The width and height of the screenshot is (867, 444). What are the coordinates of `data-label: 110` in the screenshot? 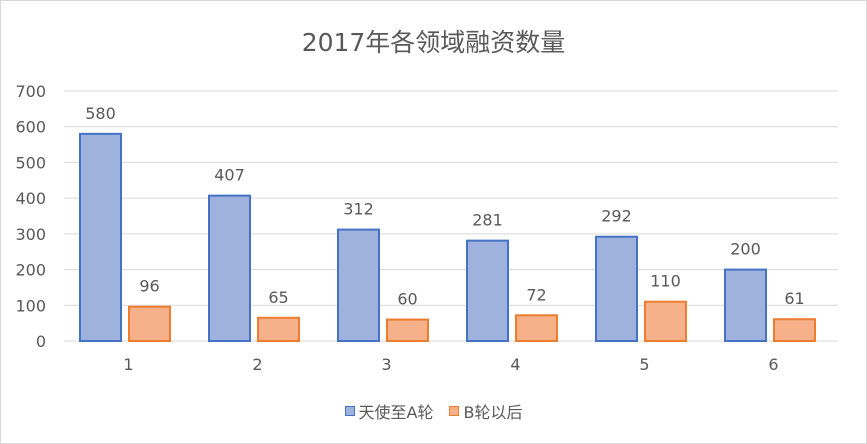 It's located at (665, 281).